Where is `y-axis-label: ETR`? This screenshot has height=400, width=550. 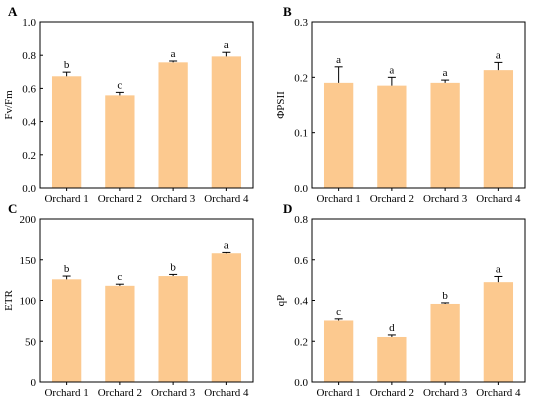
y-axis-label: ETR is located at coordinates (9, 299).